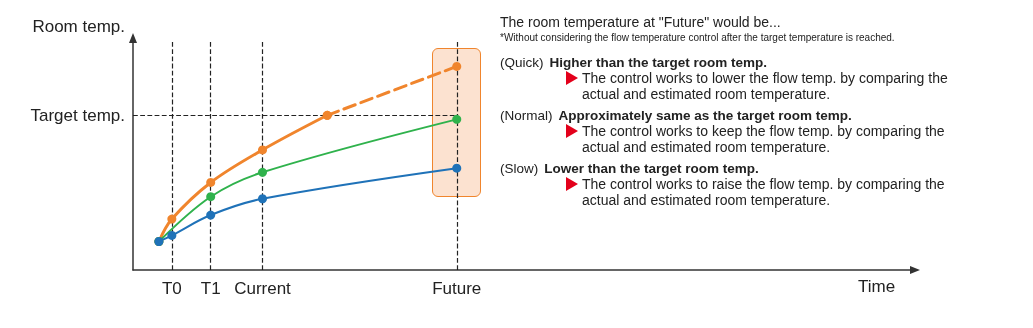  What do you see at coordinates (763, 139) in the screenshot?
I see `annotation: The control works to keep the flow temp. by comparing the actual and estimated room temperature.` at bounding box center [763, 139].